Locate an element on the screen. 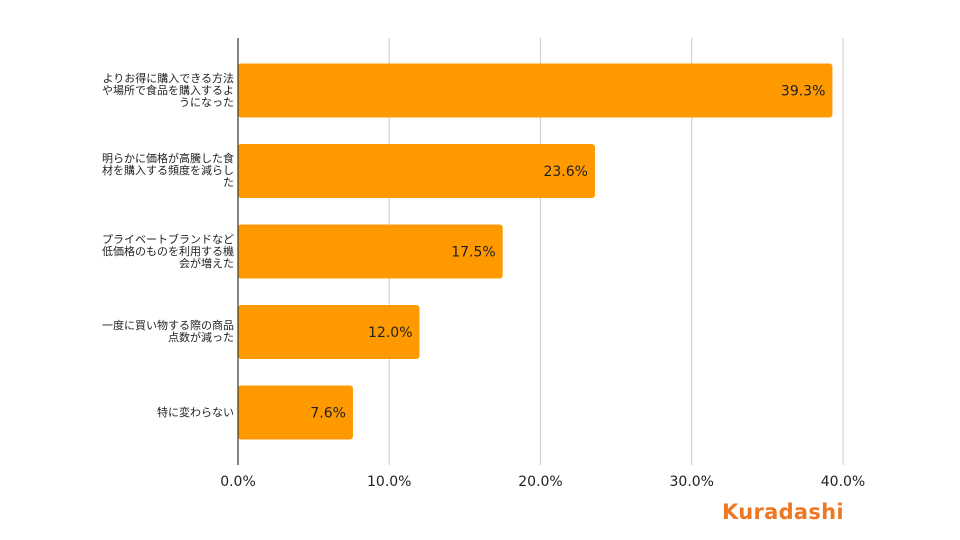 The width and height of the screenshot is (960, 540). x-tick-label: 40.0% is located at coordinates (843, 482).